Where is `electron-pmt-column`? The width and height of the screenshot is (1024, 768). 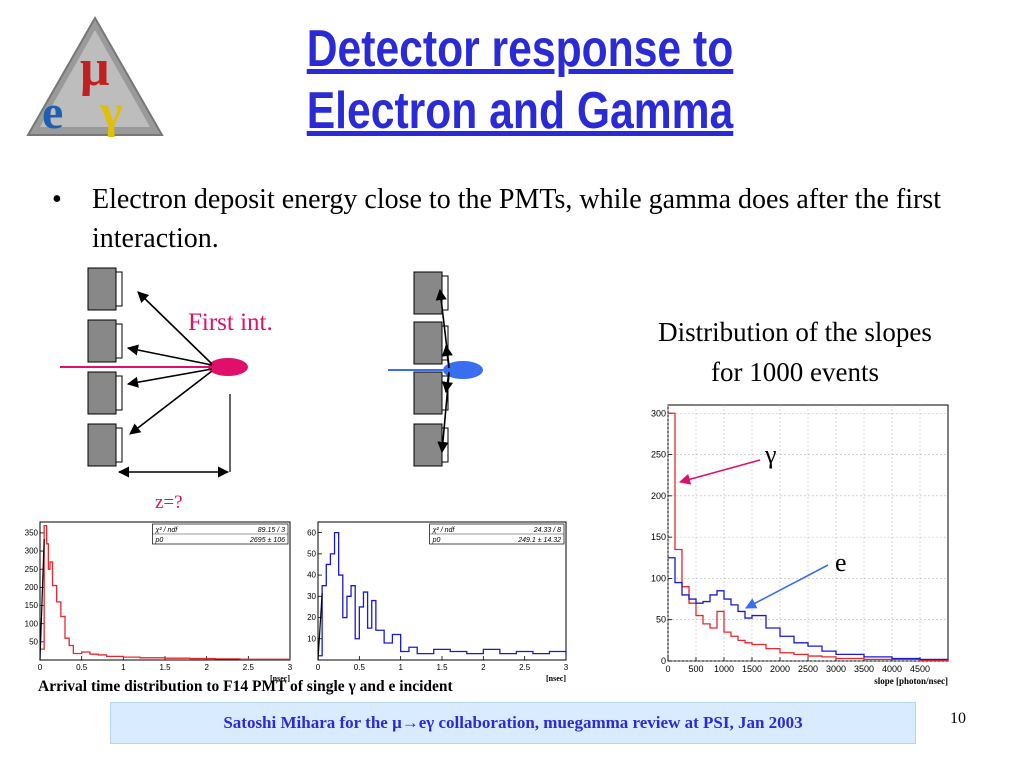
electron-pmt-column is located at coordinates (105, 367).